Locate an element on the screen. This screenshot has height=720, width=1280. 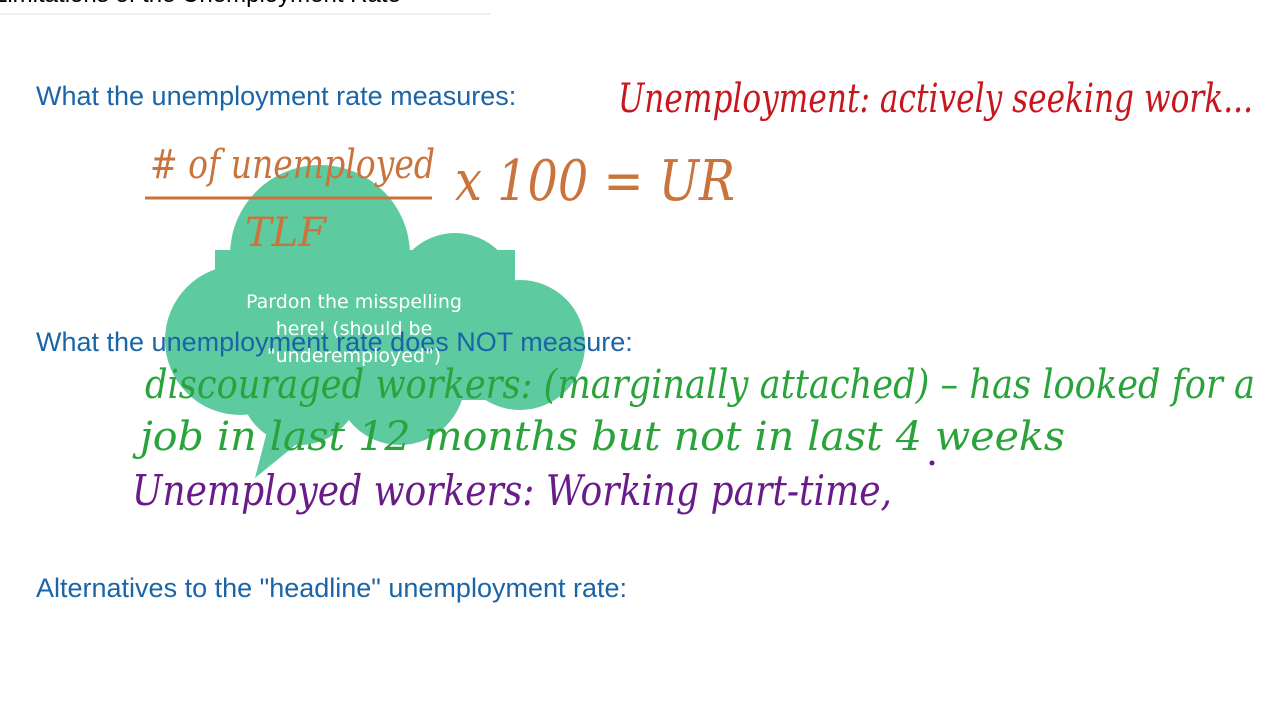
callout-text: Pardon the misspelling is located at coordinates (354, 302).